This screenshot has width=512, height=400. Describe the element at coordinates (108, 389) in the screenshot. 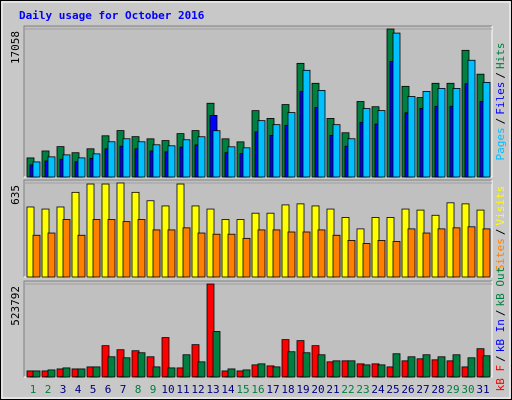

I see `x-tick-label: 6` at that location.